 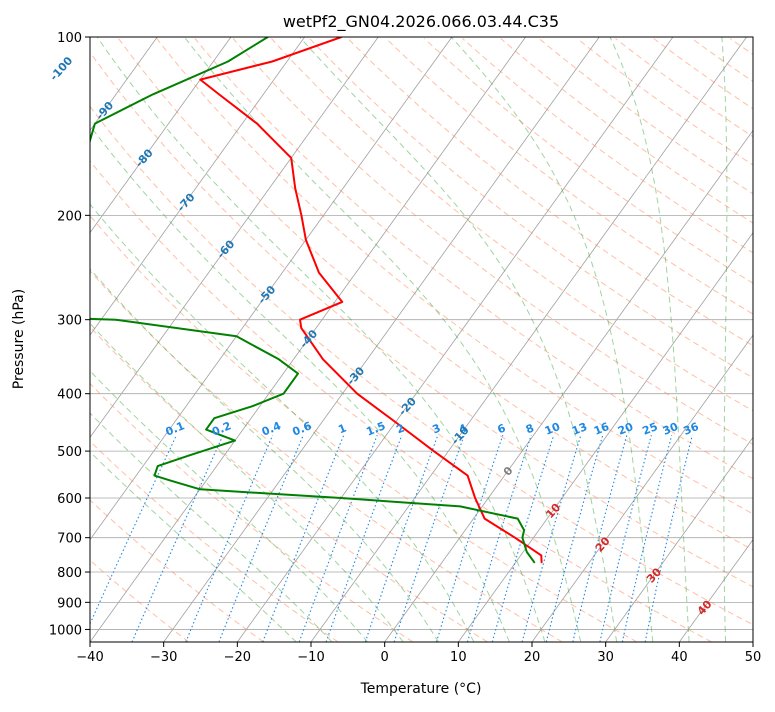 What do you see at coordinates (532, 657) in the screenshot?
I see `x-tick-label: 20` at bounding box center [532, 657].